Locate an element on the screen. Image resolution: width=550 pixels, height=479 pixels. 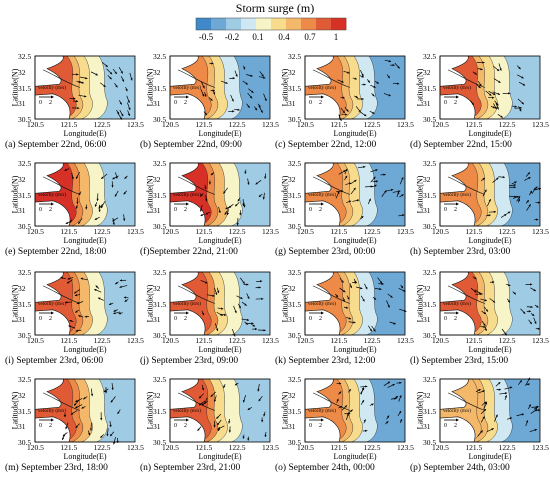
estuary-channel is located at coordinates (61, 78).